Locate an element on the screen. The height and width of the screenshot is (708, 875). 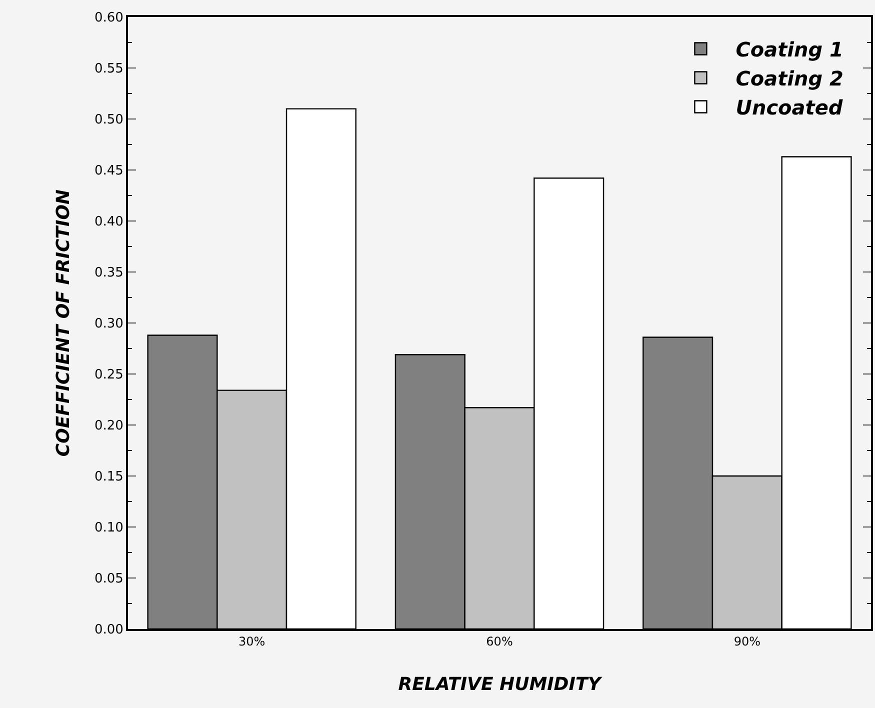
y-tick-label: 0.35 is located at coordinates (109, 273).